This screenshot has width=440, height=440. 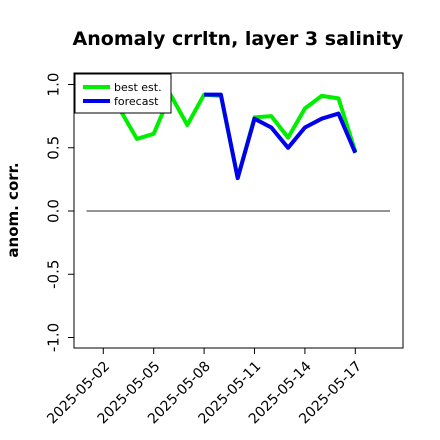 I want to click on chart-title: Anomaly crrltn, layer 3 salinity, so click(x=238, y=39).